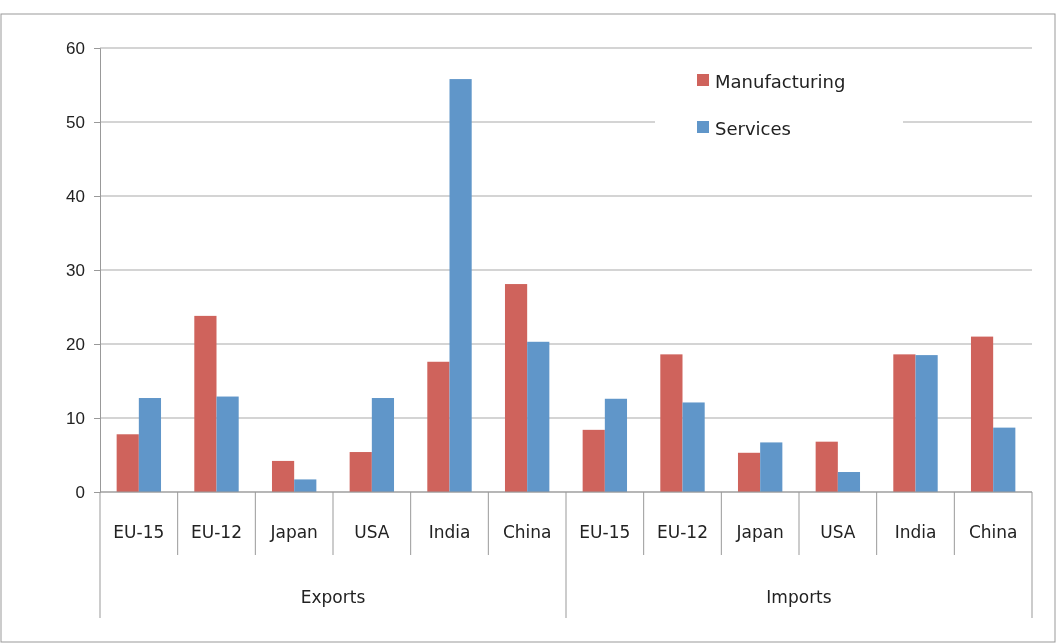 The height and width of the screenshot is (644, 1057). Describe the element at coordinates (75, 196) in the screenshot. I see `y-tick-label: 40` at that location.